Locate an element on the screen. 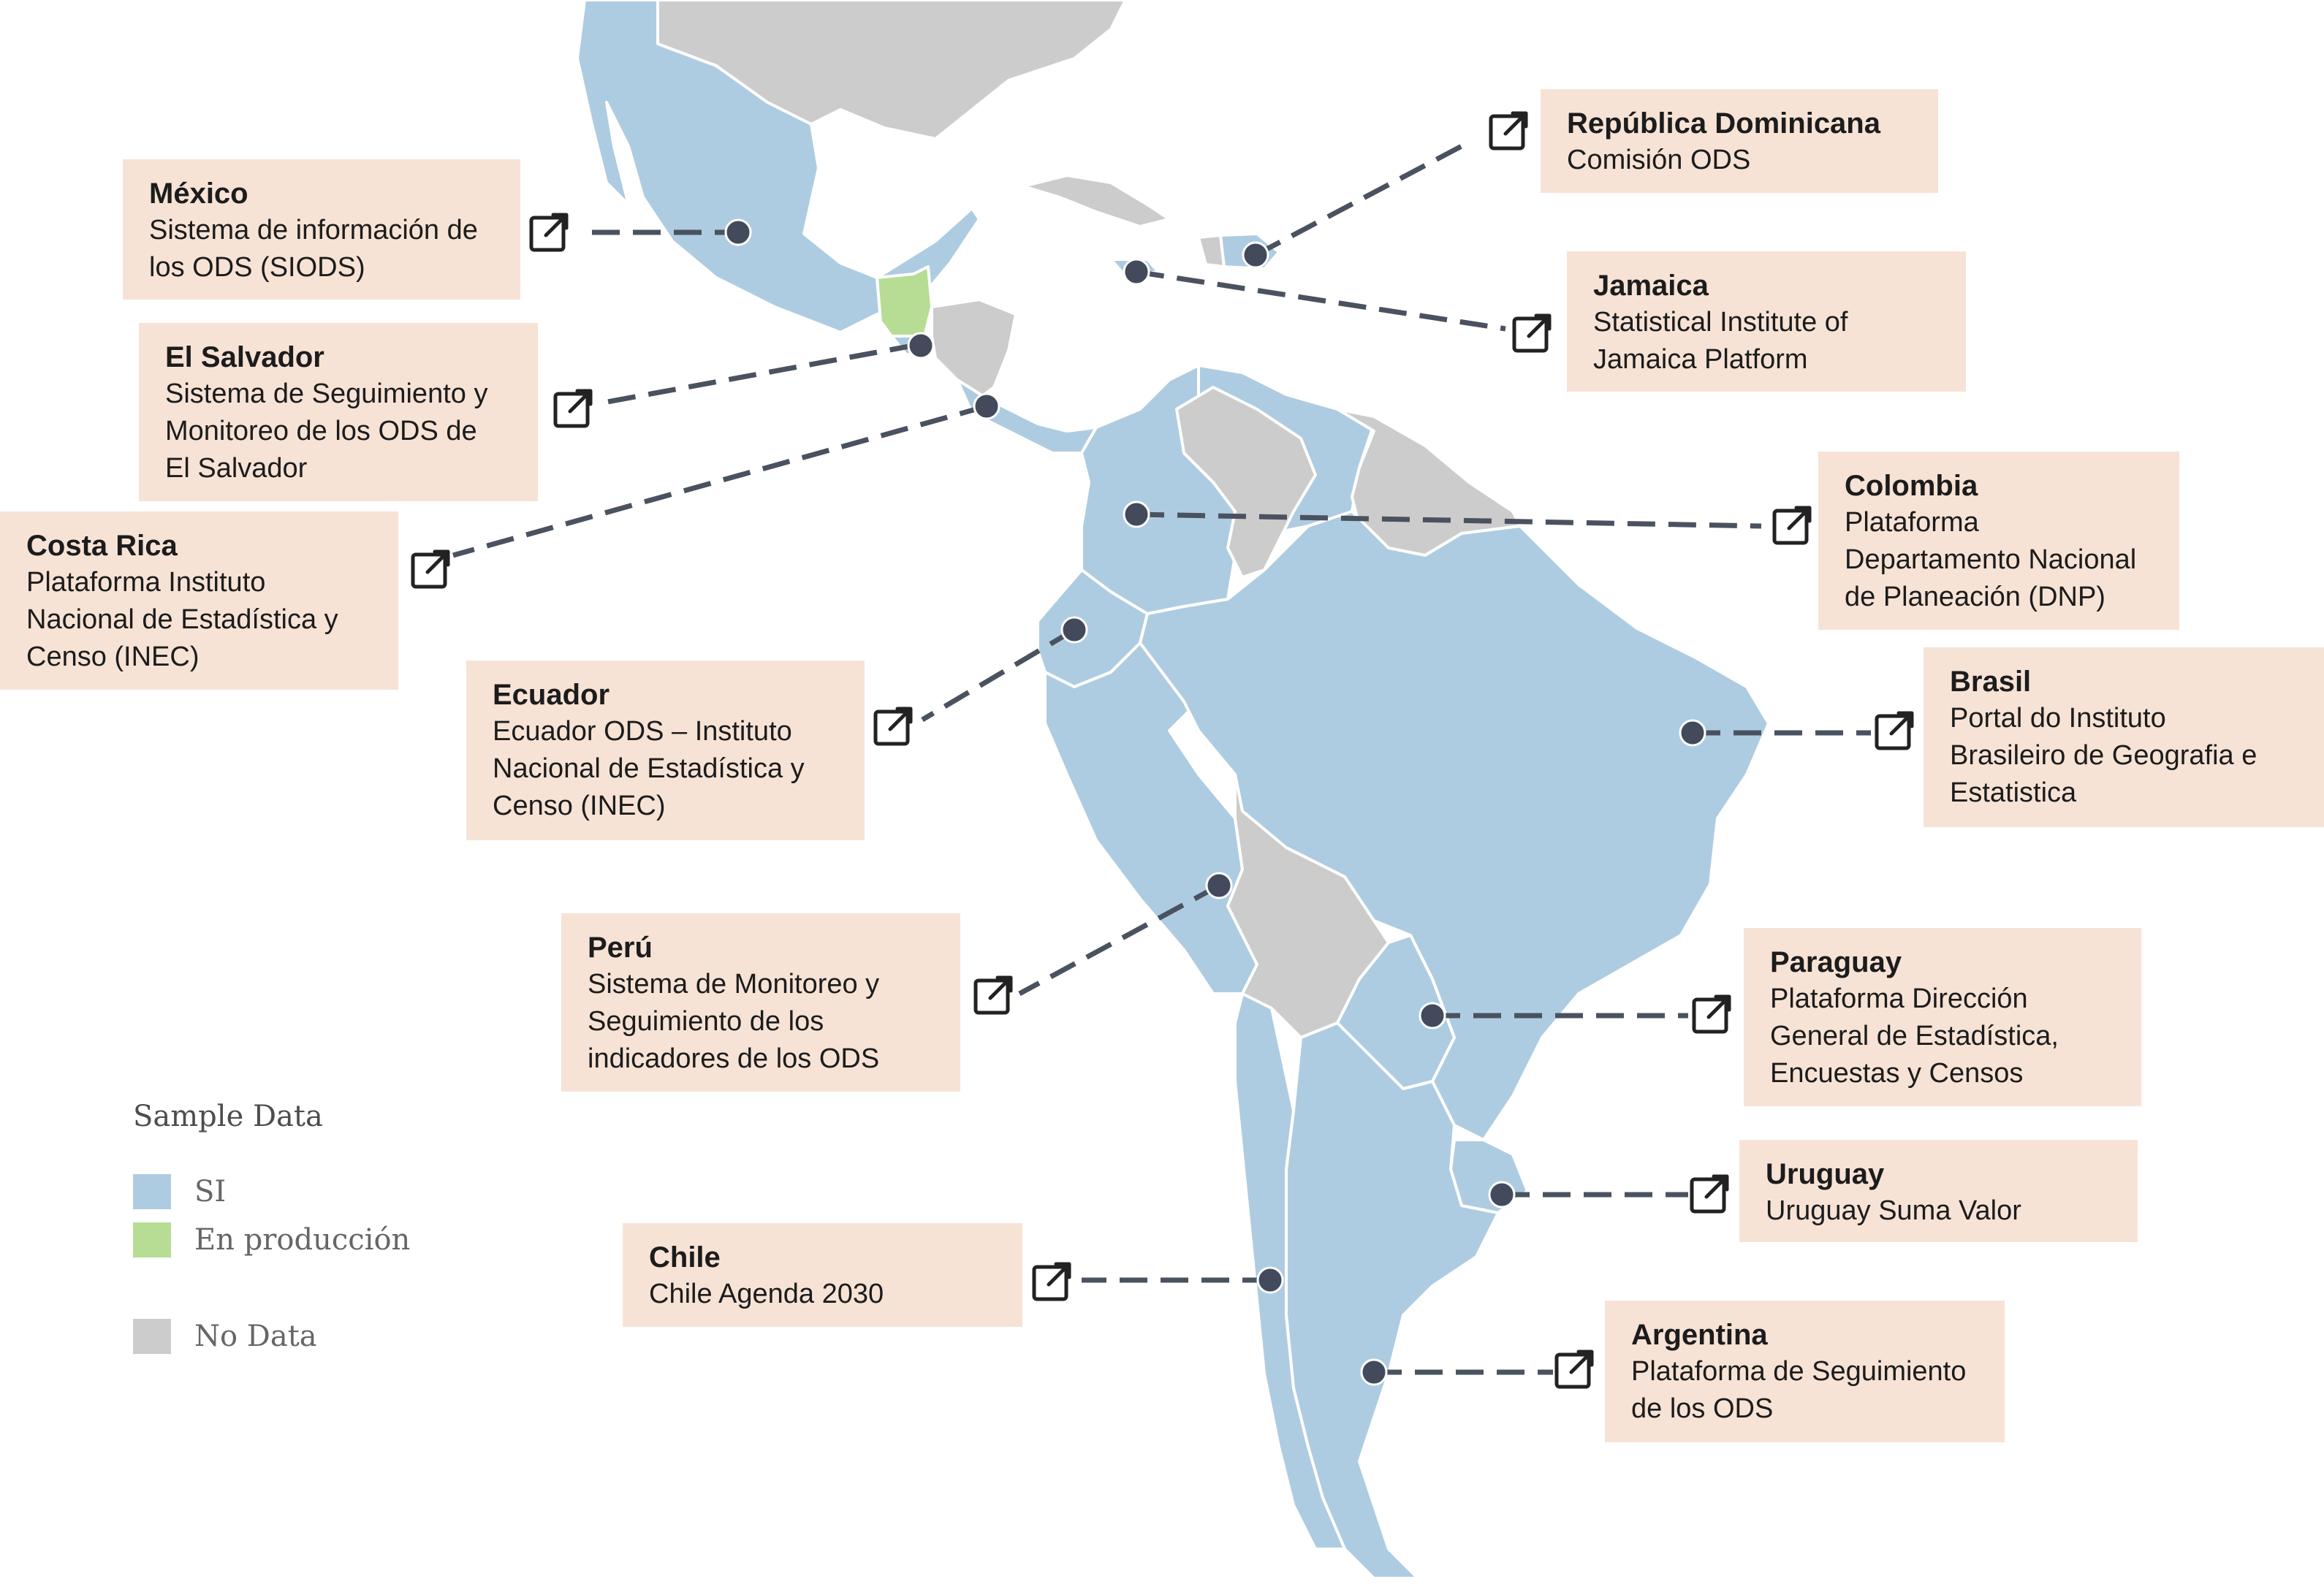 Image resolution: width=2324 pixels, height=1587 pixels. platform-name: Uruguay Suma Valor is located at coordinates (1893, 1210).